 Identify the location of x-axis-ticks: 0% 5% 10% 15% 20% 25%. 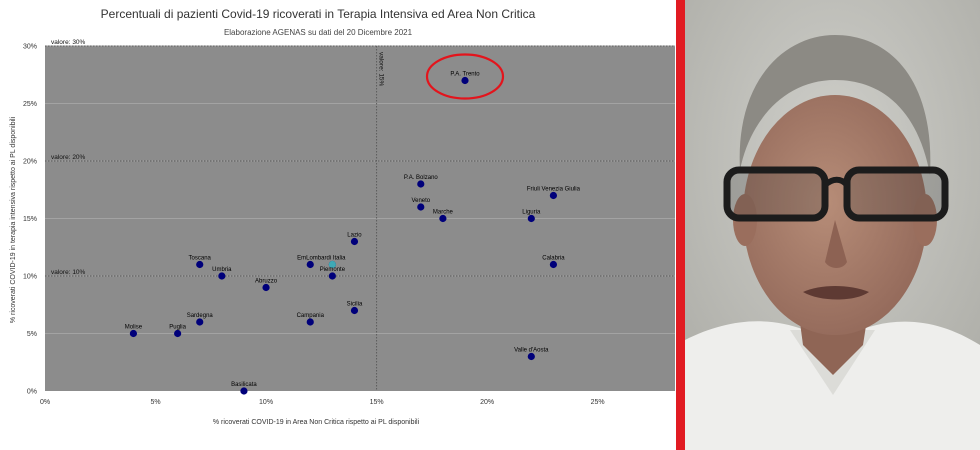
(322, 402).